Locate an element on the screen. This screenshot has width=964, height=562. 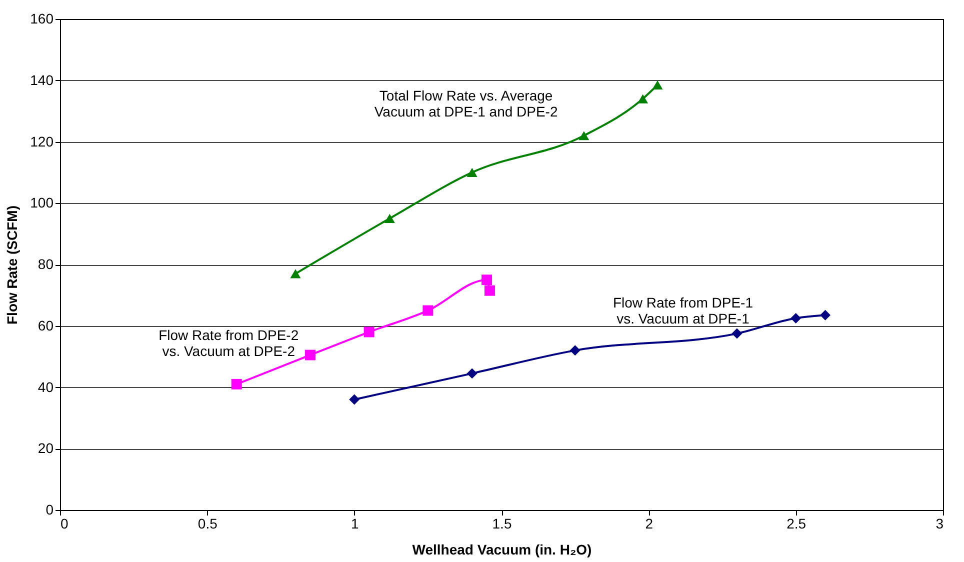
x-tick-label: 2 is located at coordinates (649, 524).